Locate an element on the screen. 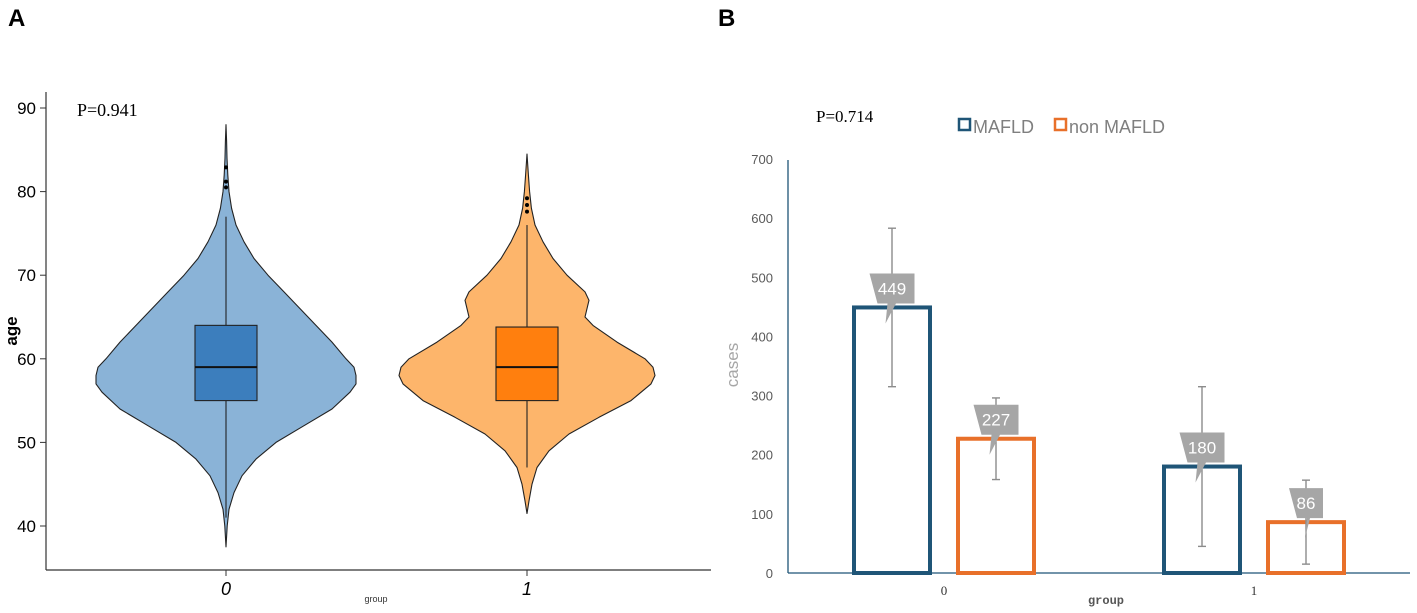  panel-label-b: B is located at coordinates (726, 18).